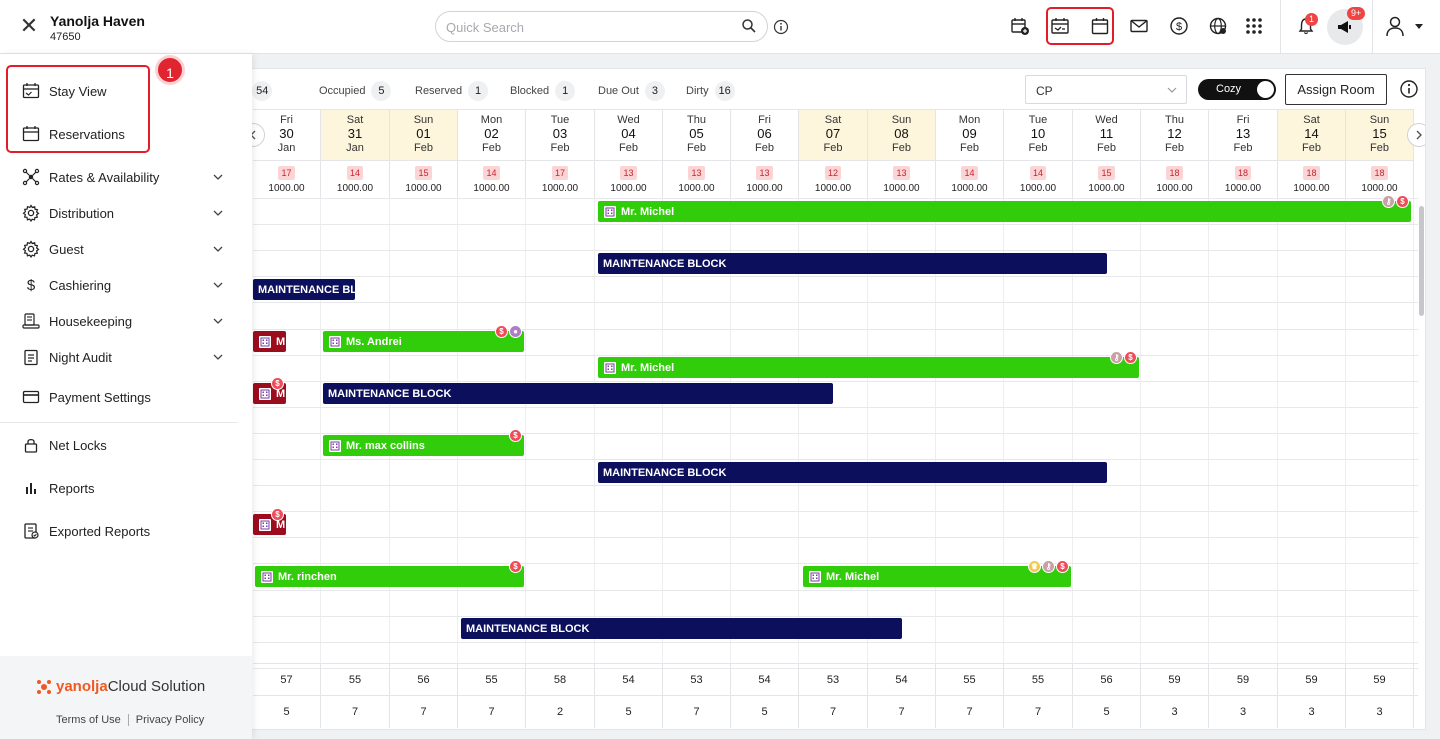 This screenshot has width=1440, height=739. What do you see at coordinates (629, 134) in the screenshot?
I see `date-header: Wed 04 Feb` at bounding box center [629, 134].